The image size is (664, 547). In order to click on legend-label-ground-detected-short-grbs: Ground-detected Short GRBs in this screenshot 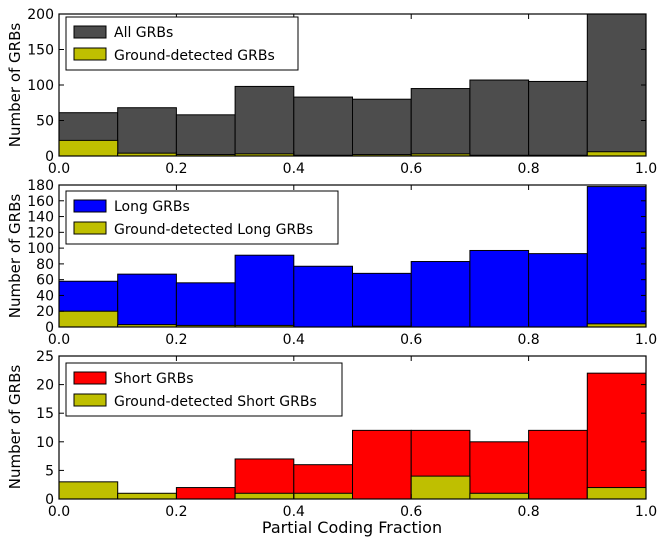, I will do `click(215, 402)`.